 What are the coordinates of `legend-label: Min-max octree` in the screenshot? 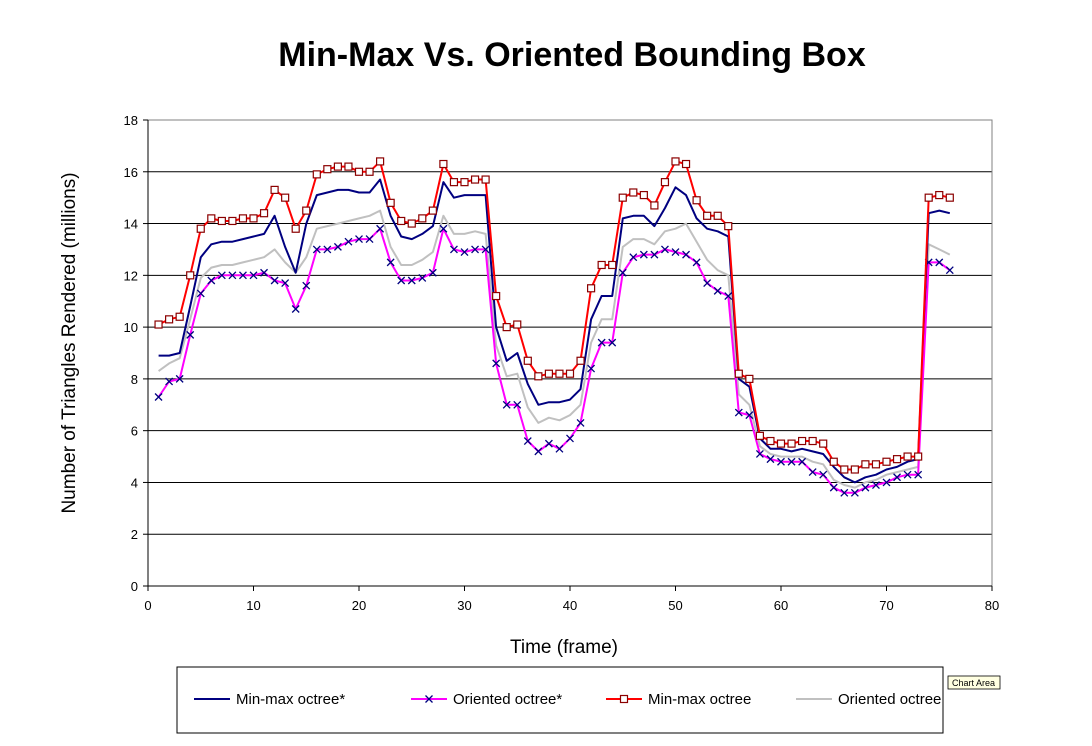 It's located at (699, 699).